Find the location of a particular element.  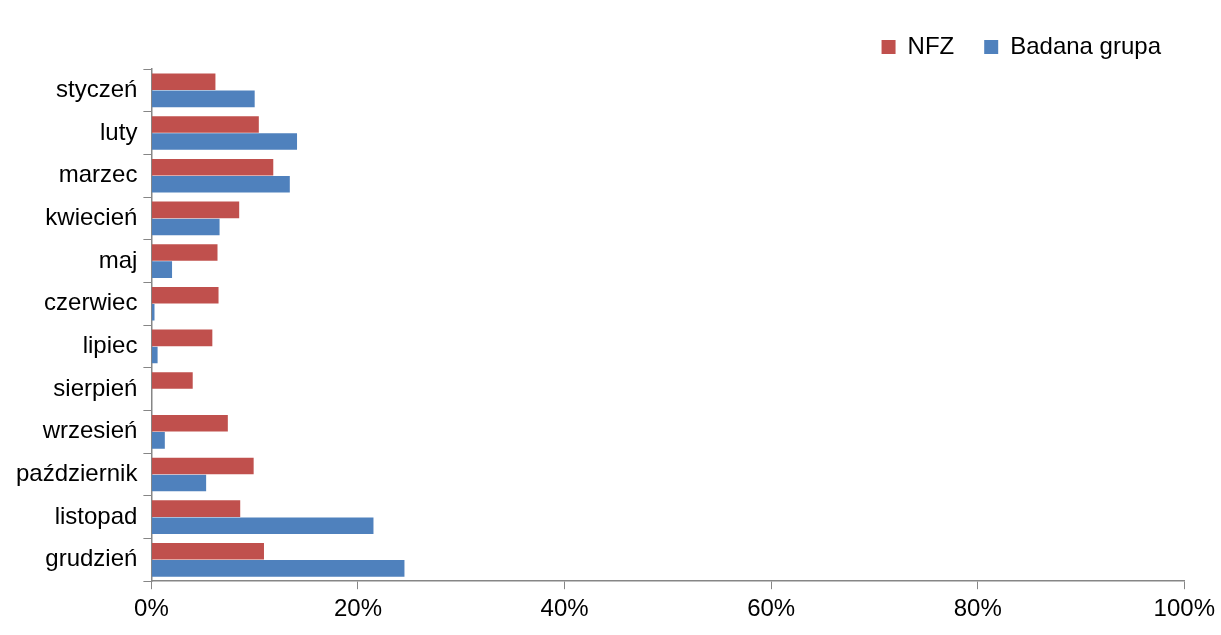

y-tick-label: luty is located at coordinates (119, 131).